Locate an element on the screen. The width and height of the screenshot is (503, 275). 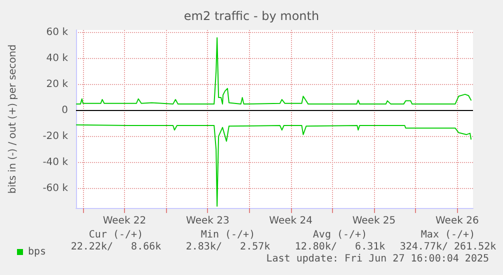
text: Avg (-/+) is located at coordinates (340, 235).